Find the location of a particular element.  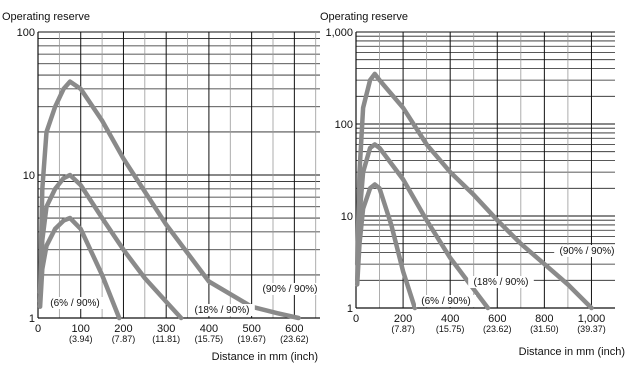

x-tick-sublabel: (39.37) is located at coordinates (591, 329).